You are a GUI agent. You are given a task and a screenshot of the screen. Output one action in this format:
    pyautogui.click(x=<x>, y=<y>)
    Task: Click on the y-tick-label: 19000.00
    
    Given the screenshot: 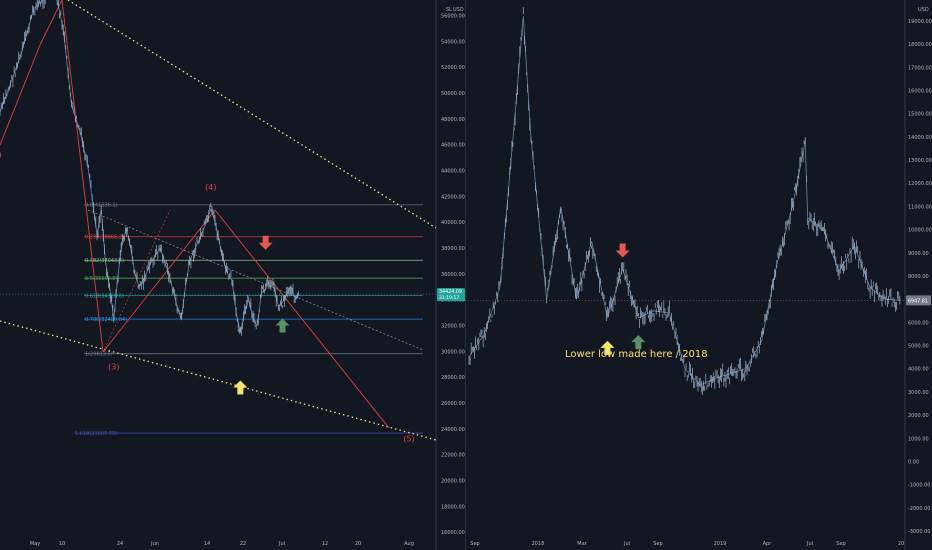 What is the action you would take?
    pyautogui.click(x=920, y=22)
    